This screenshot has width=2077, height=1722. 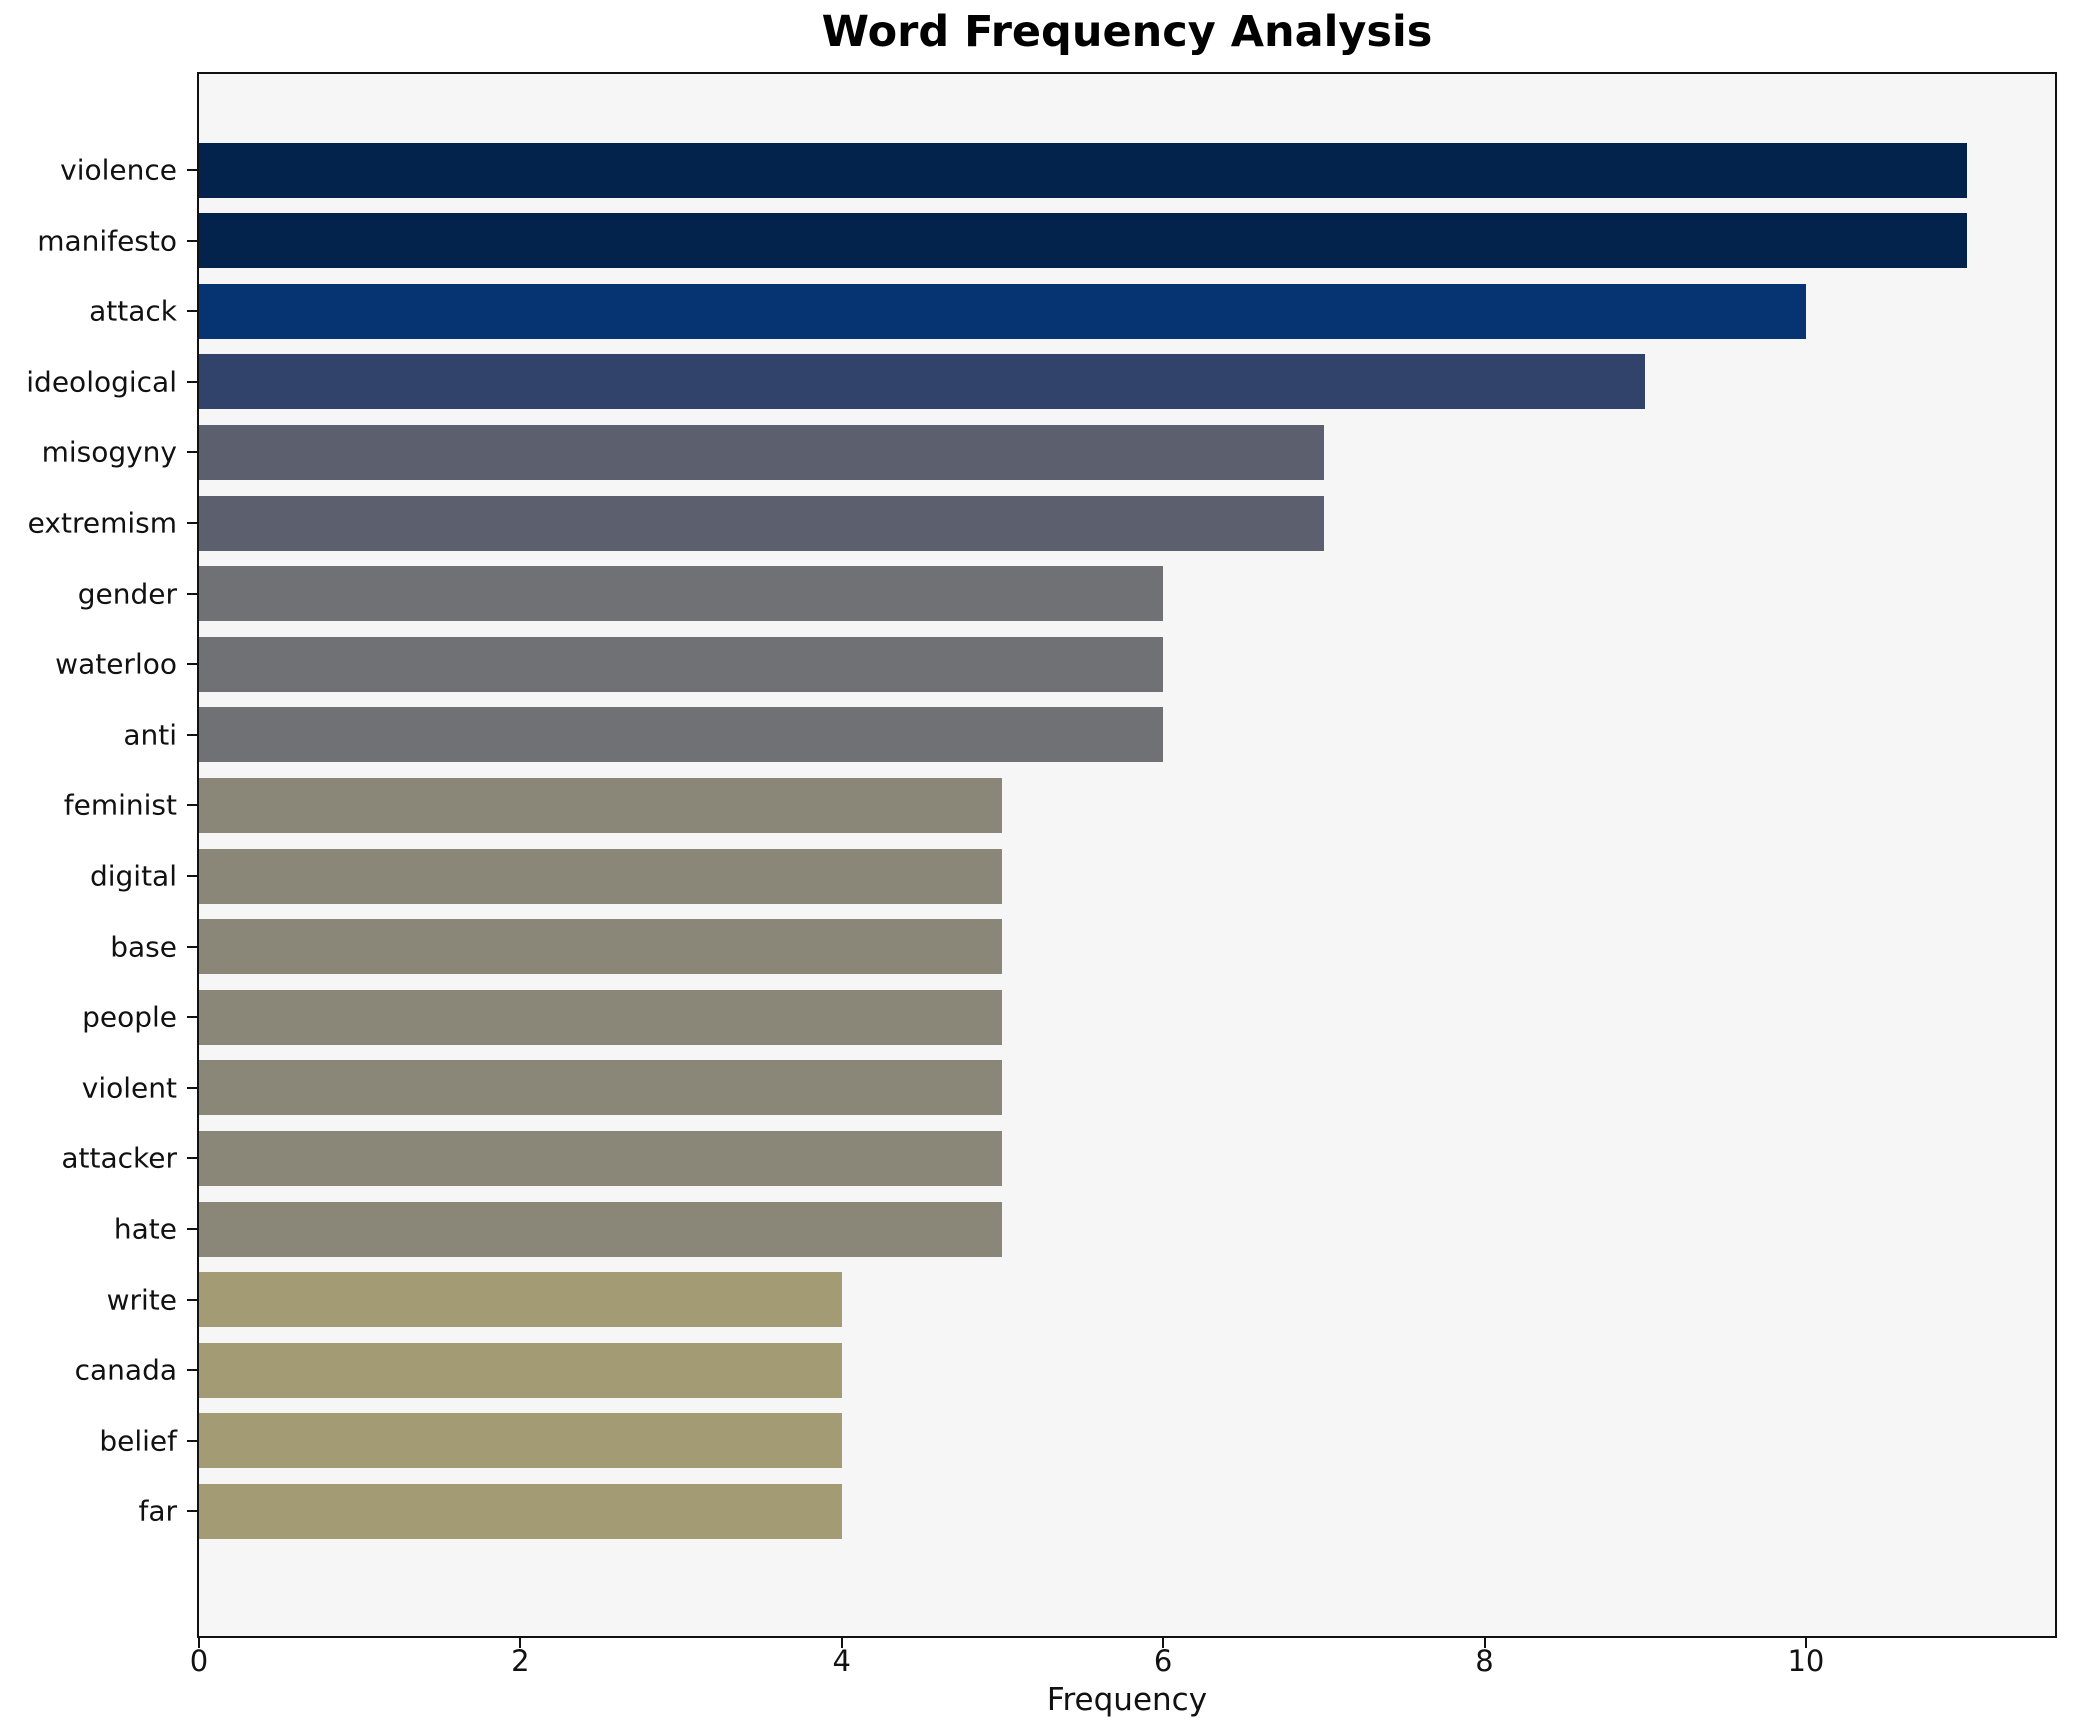 What do you see at coordinates (681, 664) in the screenshot?
I see `bar-waterloo` at bounding box center [681, 664].